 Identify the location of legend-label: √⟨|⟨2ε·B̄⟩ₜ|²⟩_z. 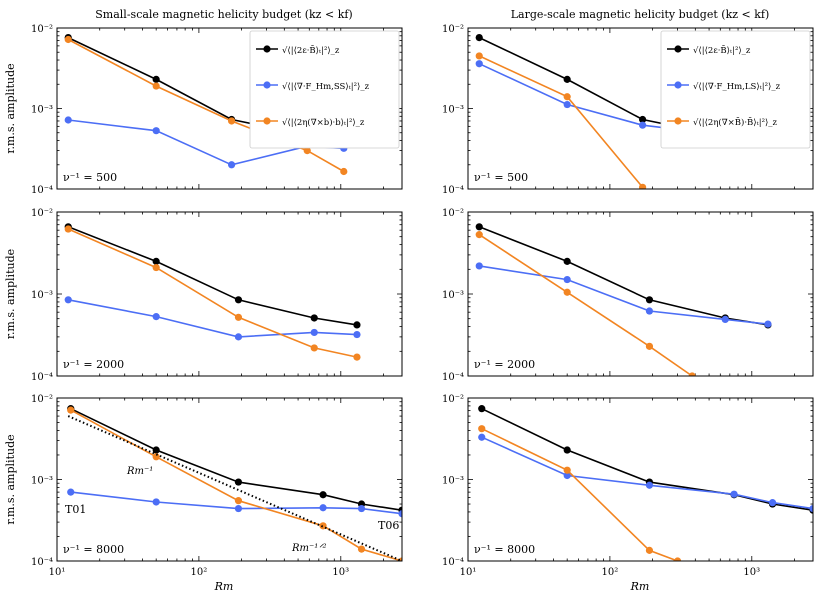
(722, 50).